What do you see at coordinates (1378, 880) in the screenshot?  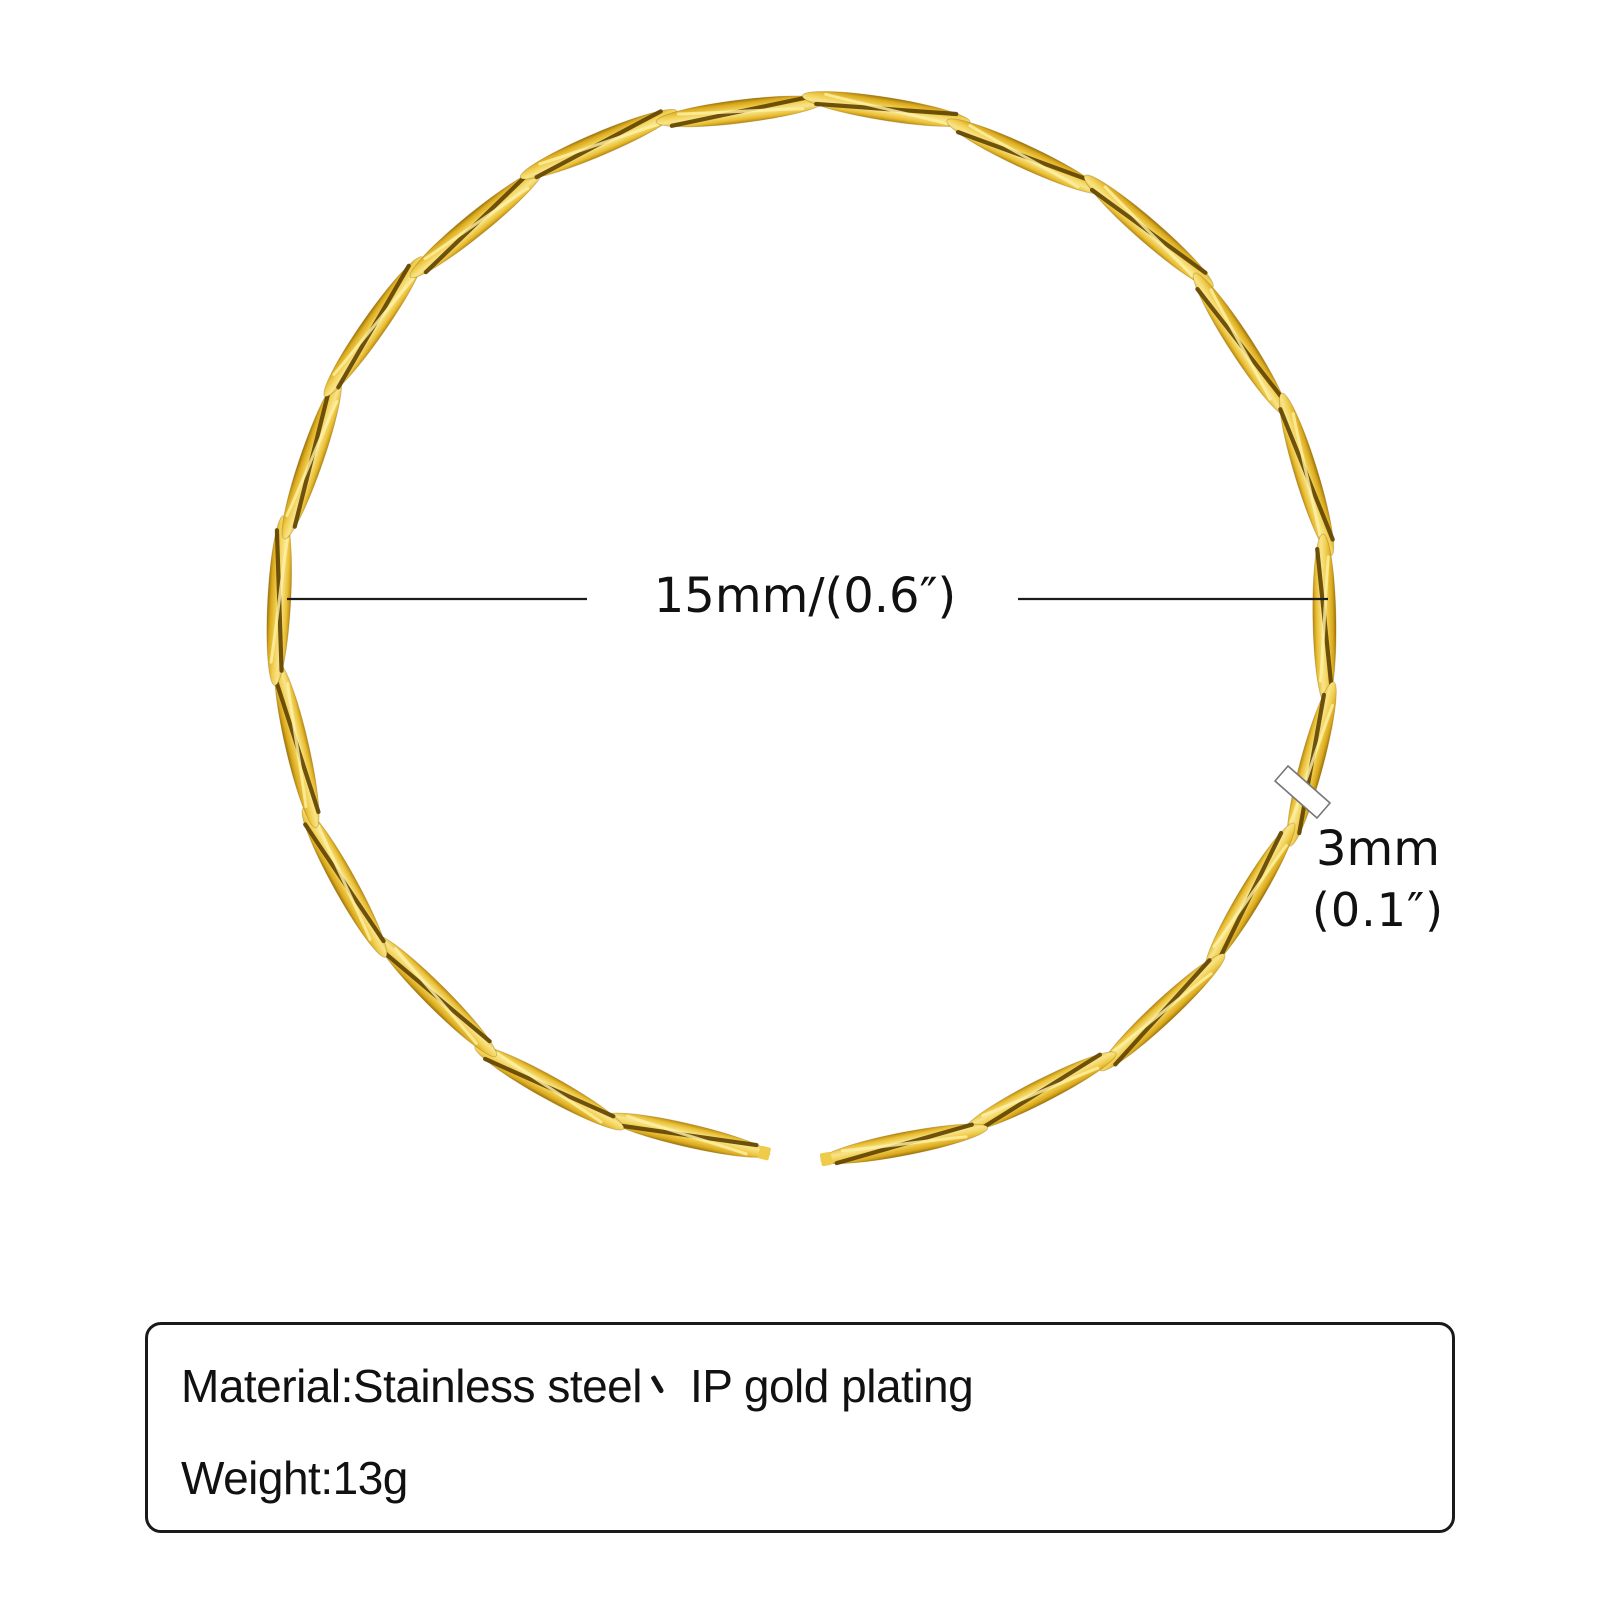 I see `thickness-label: 3mm (0.1″)` at bounding box center [1378, 880].